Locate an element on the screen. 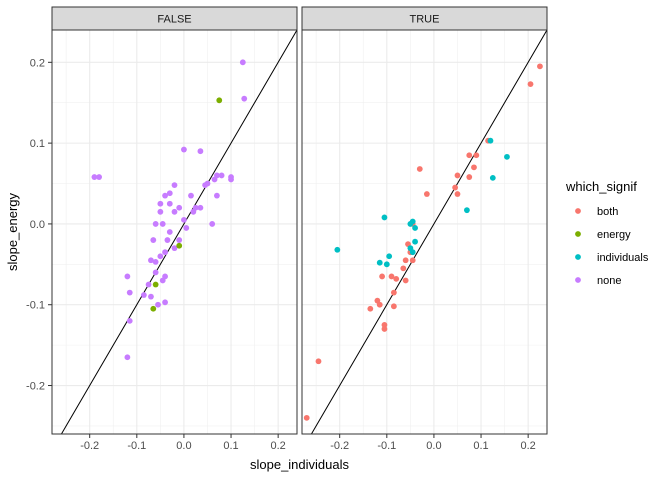  legend-key-none is located at coordinates (578, 280).